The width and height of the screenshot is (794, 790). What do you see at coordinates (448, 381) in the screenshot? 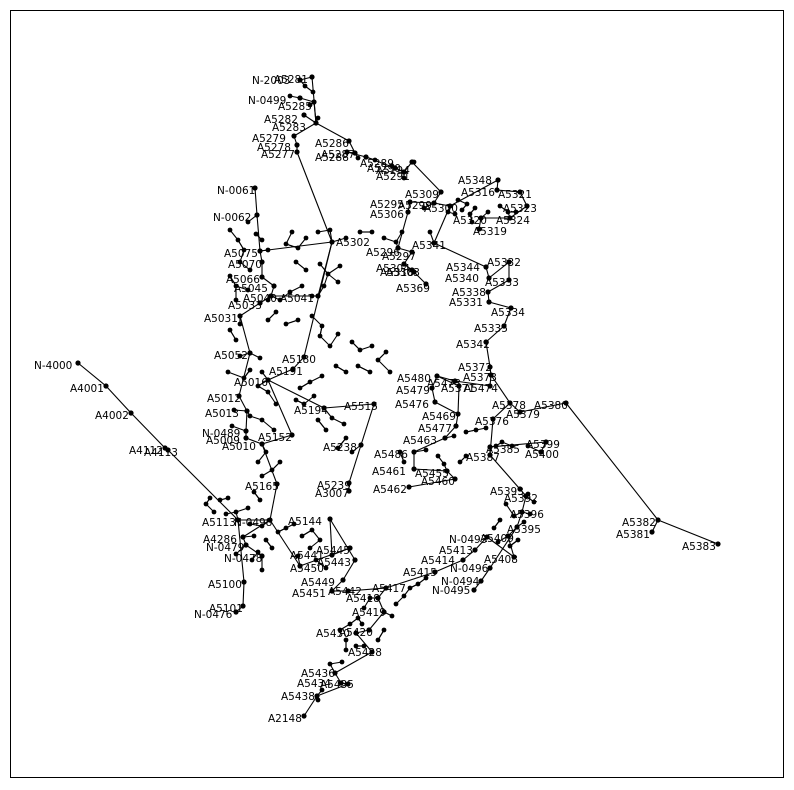
I see `edge-n48-n143` at bounding box center [448, 381].